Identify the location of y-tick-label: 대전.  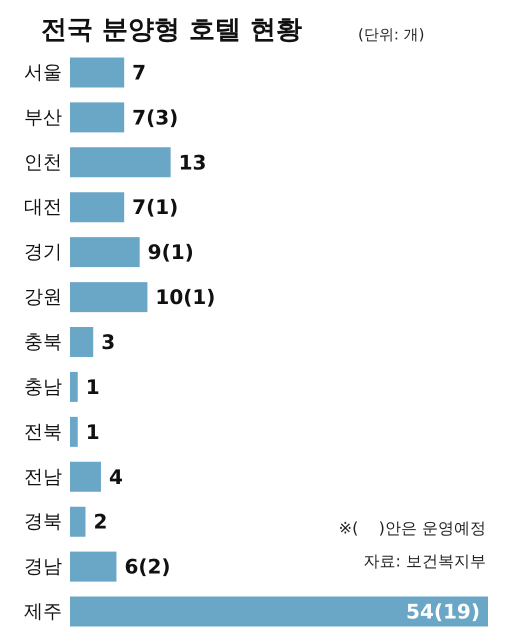
(43, 207).